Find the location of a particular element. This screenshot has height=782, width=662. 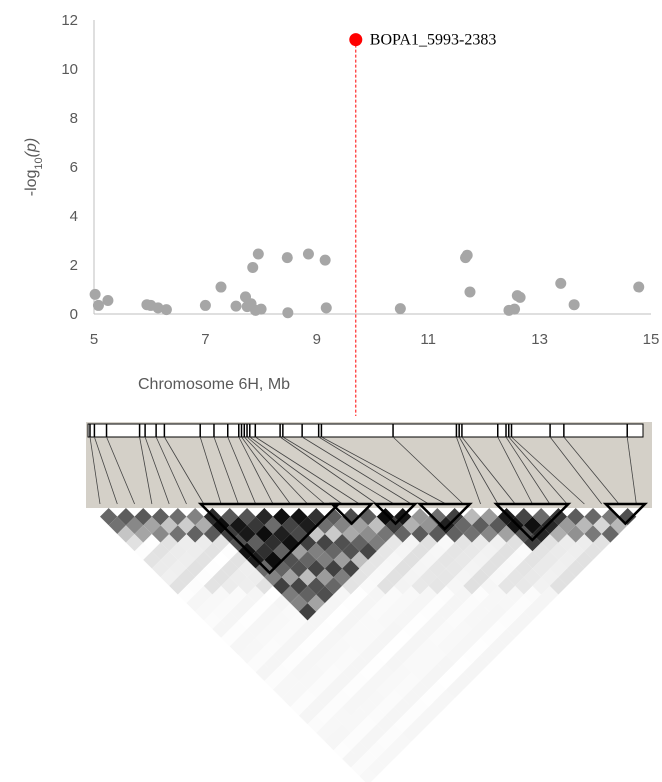

y-tick-label: 6 is located at coordinates (74, 167).